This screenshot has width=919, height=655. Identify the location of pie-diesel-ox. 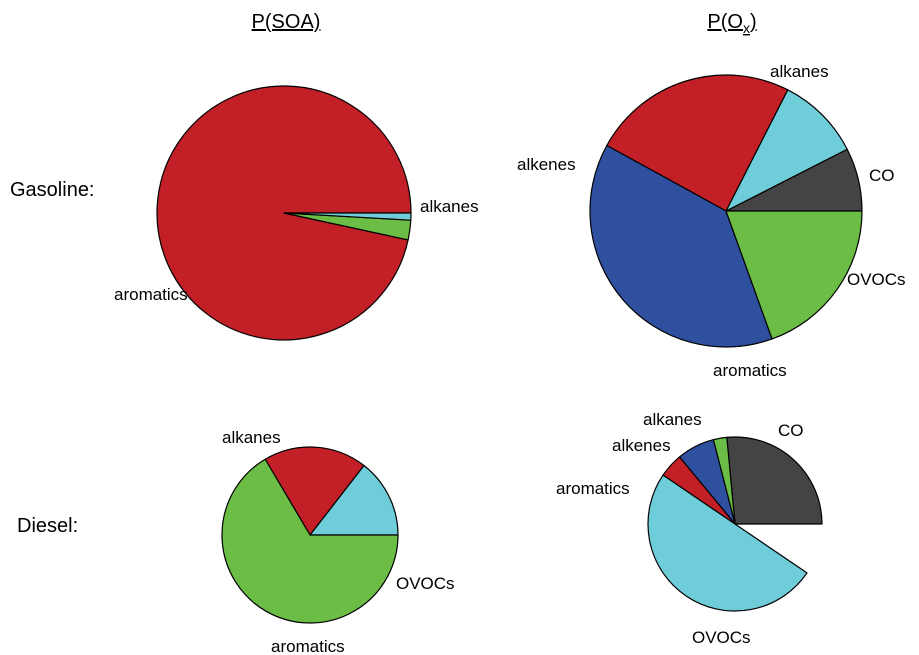
(735, 524).